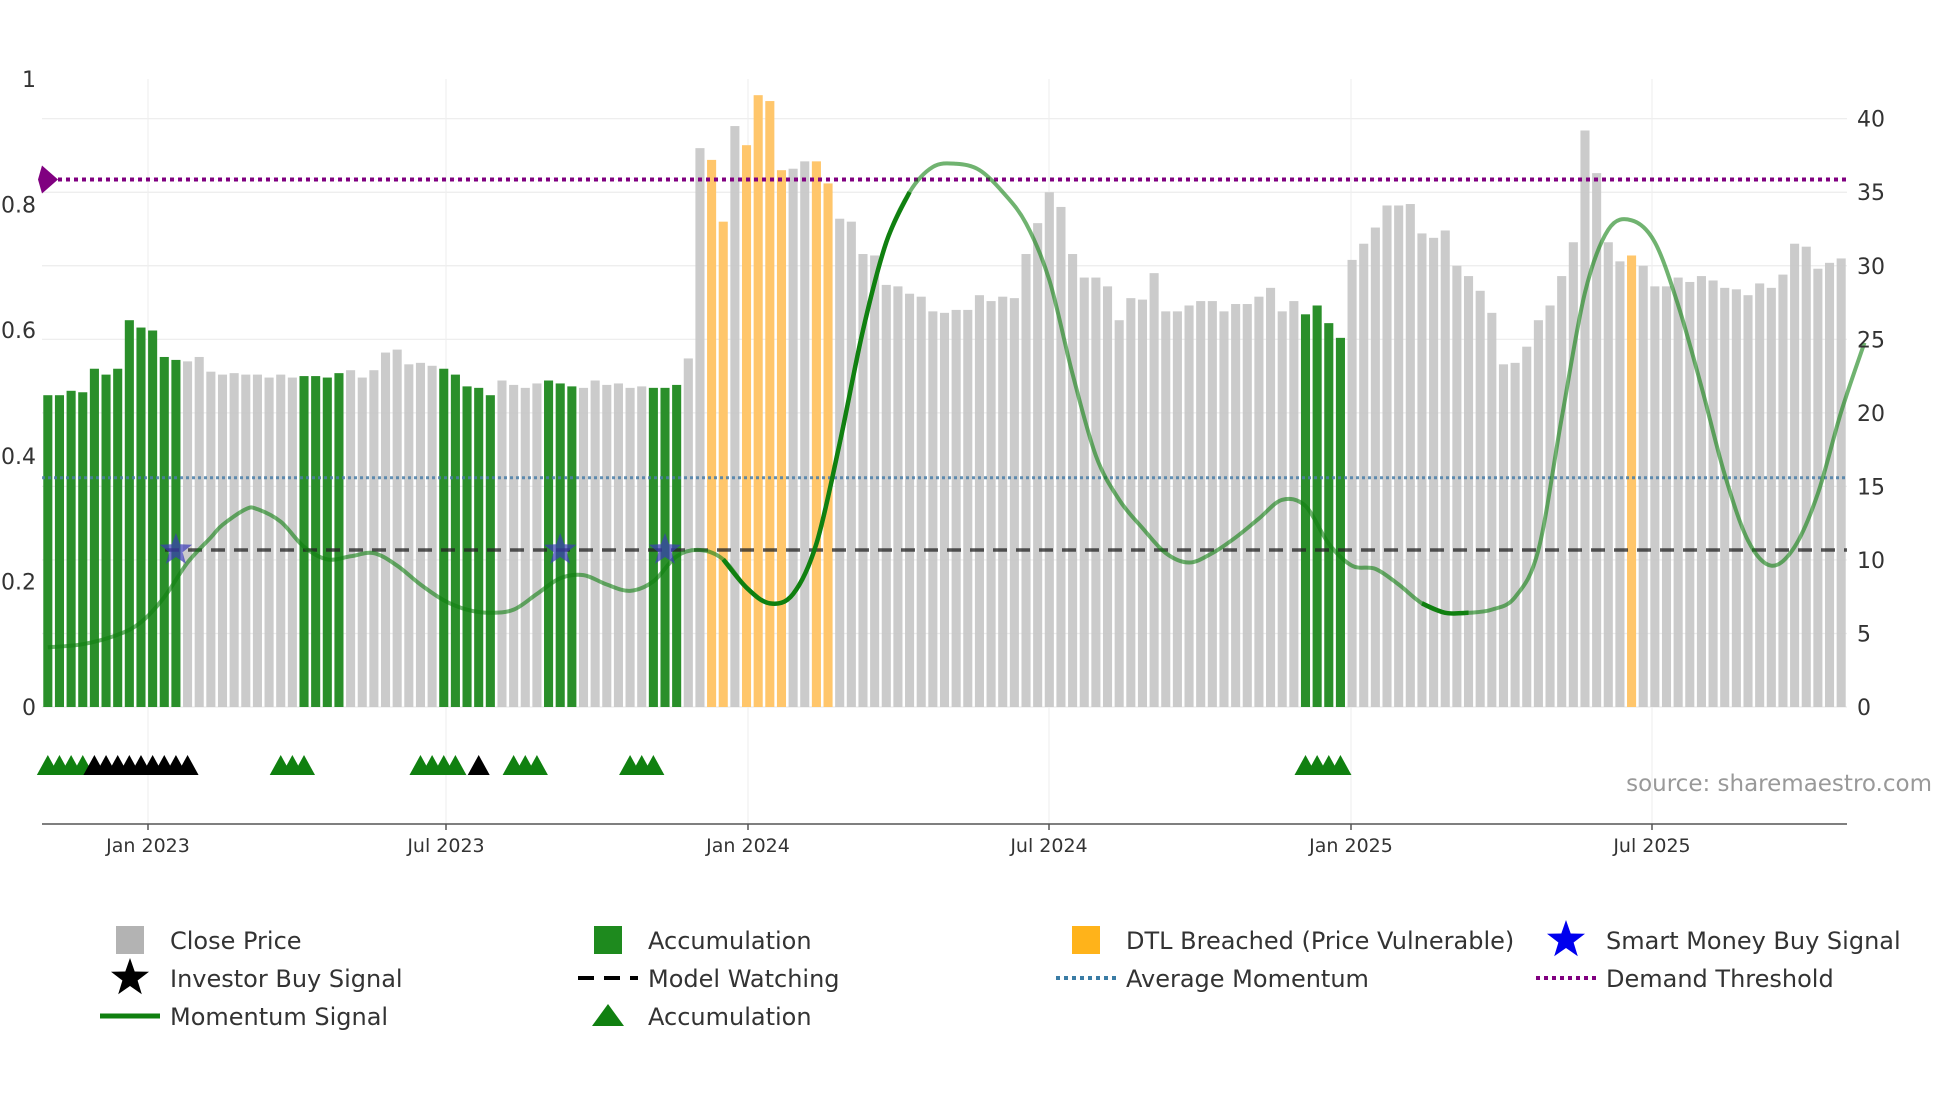 This screenshot has height=1102, width=1960. I want to click on legend-label: Accumulation, so click(730, 941).